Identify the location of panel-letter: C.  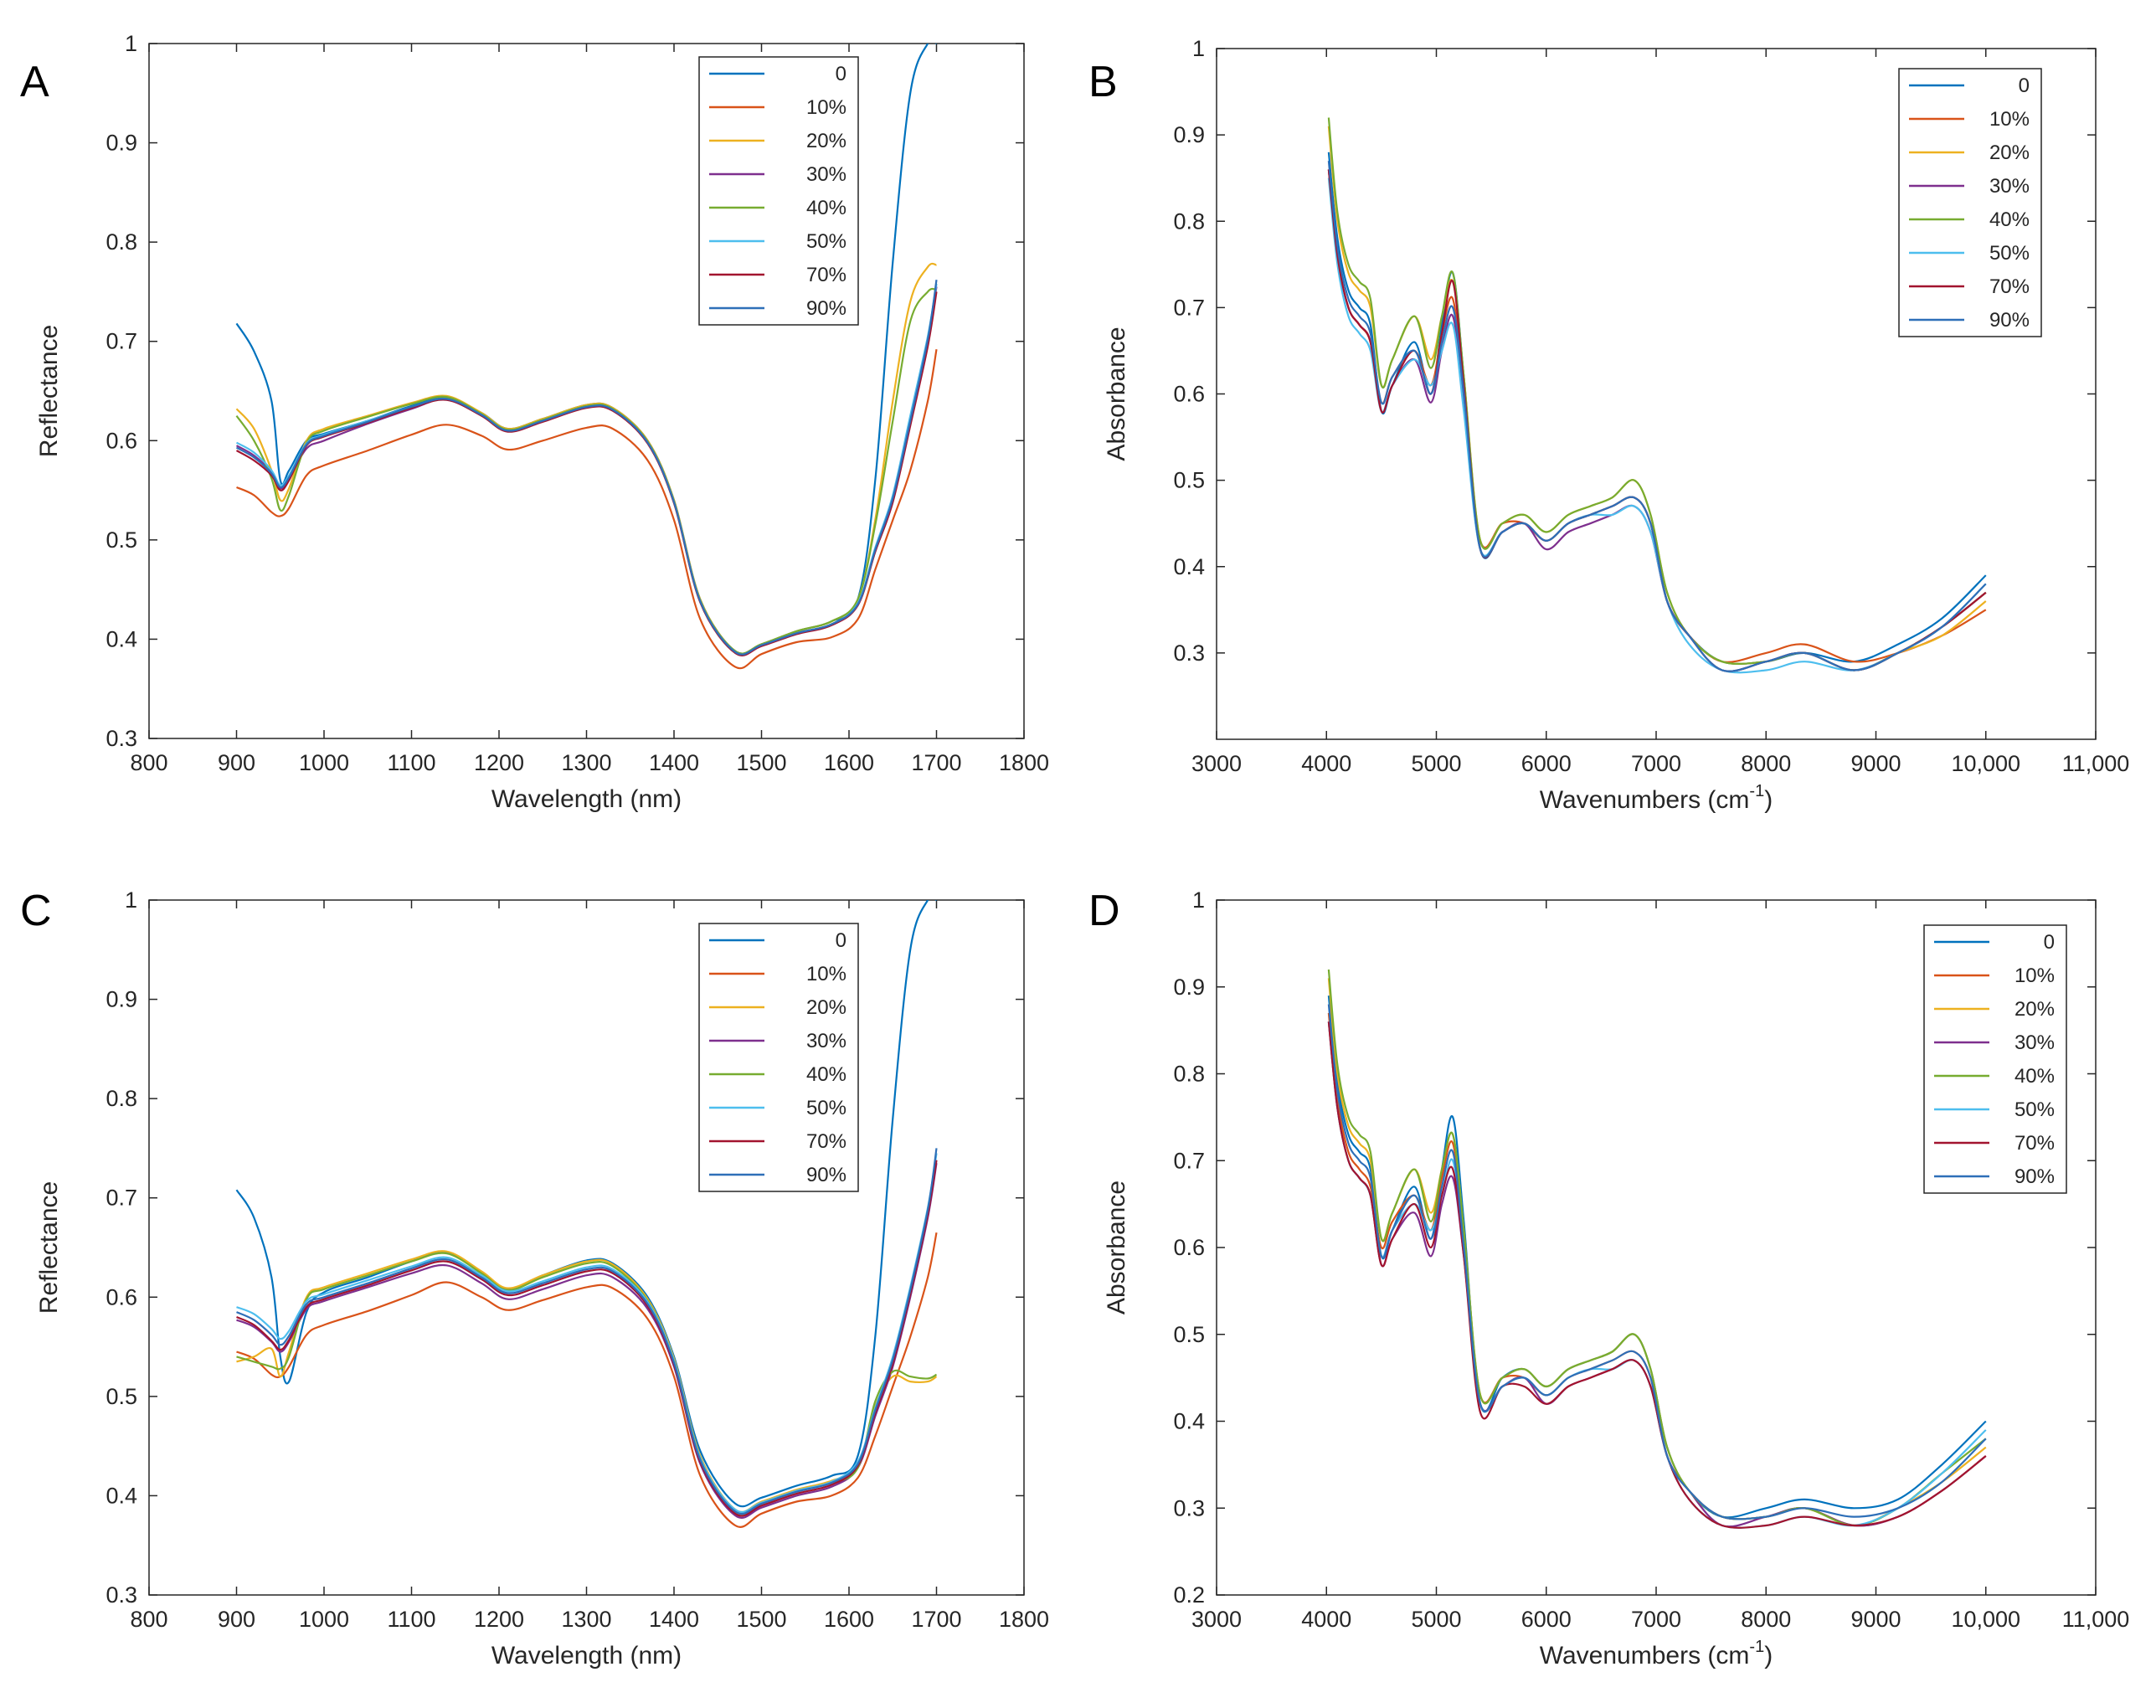
(36, 911).